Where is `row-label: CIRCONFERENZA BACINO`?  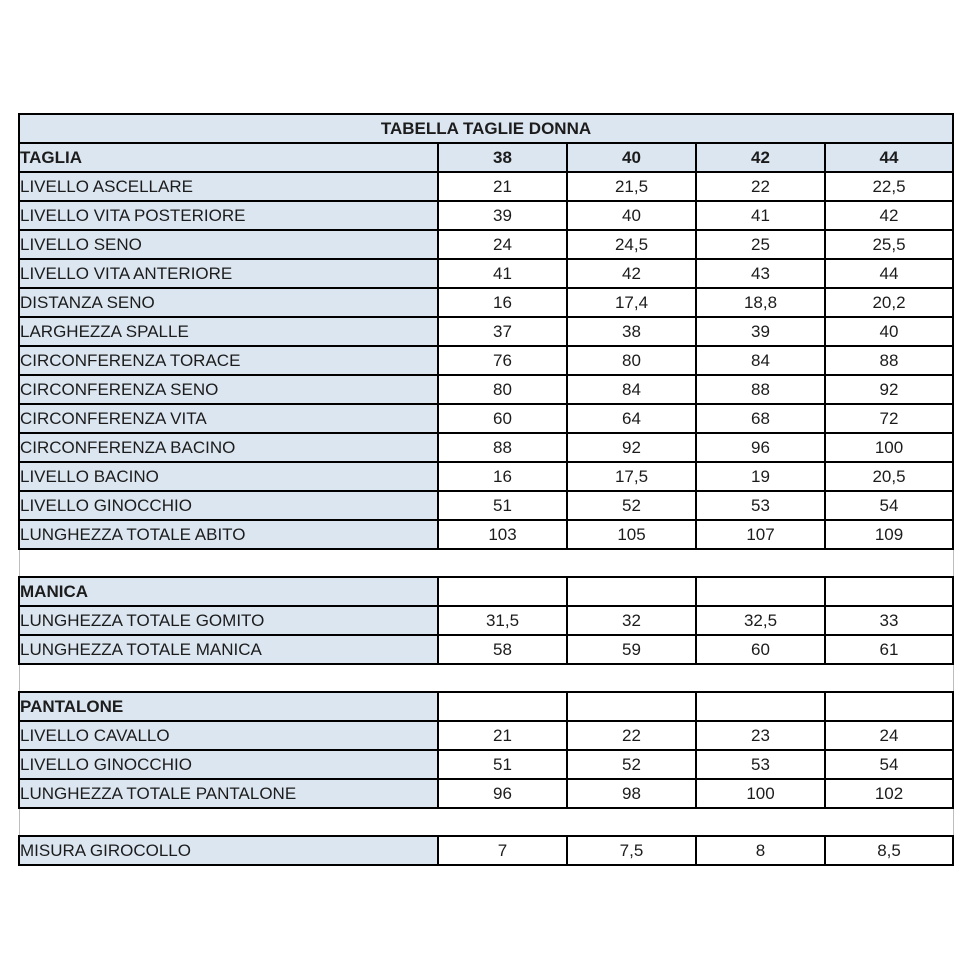 row-label: CIRCONFERENZA BACINO is located at coordinates (228, 447).